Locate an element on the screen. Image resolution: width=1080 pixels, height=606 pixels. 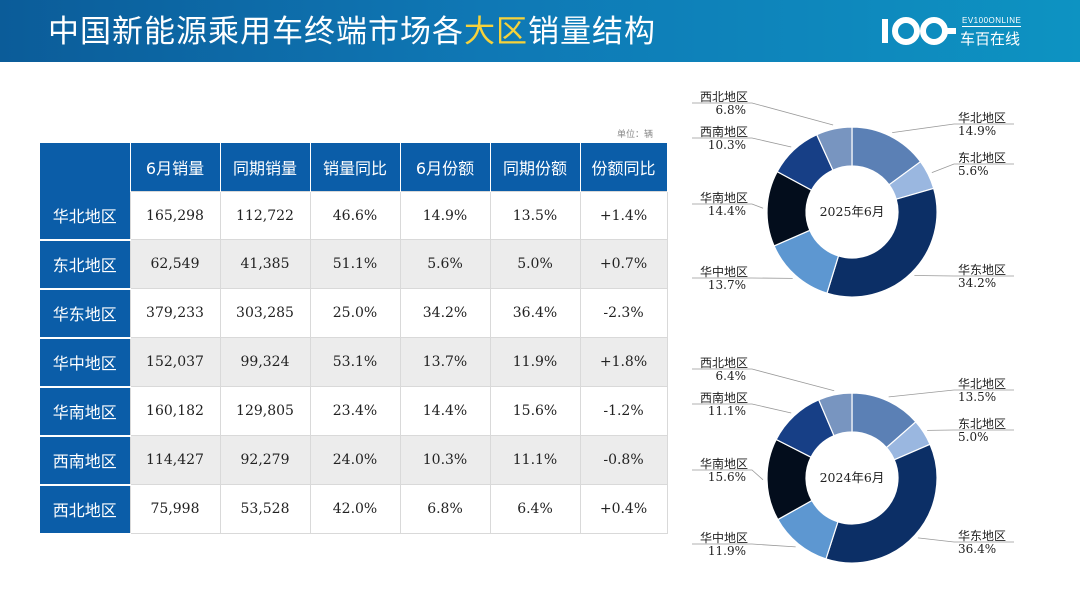
slice-value-label: 34.2% is located at coordinates (977, 283).